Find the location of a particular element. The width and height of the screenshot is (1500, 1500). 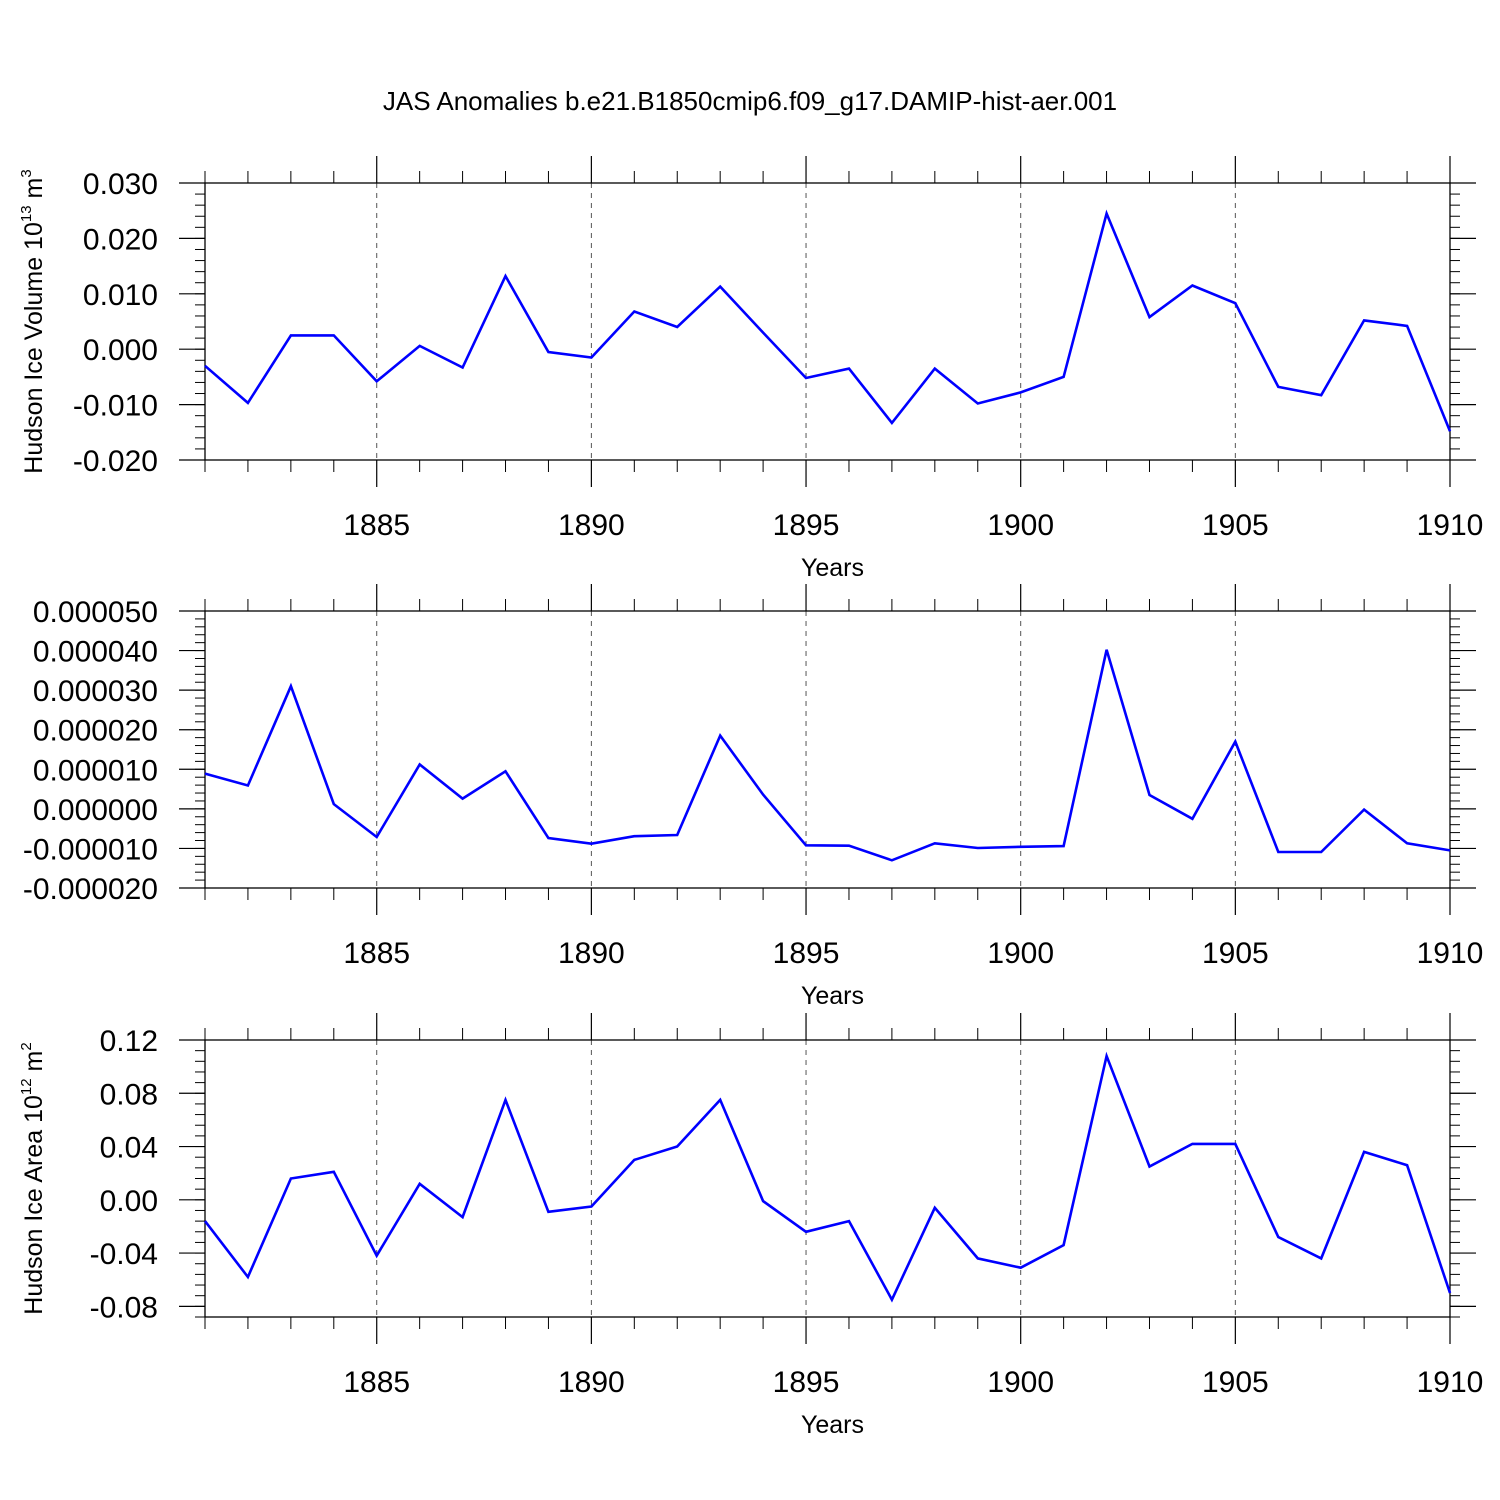

y-tick-label: 0.04 is located at coordinates (129, 1148).